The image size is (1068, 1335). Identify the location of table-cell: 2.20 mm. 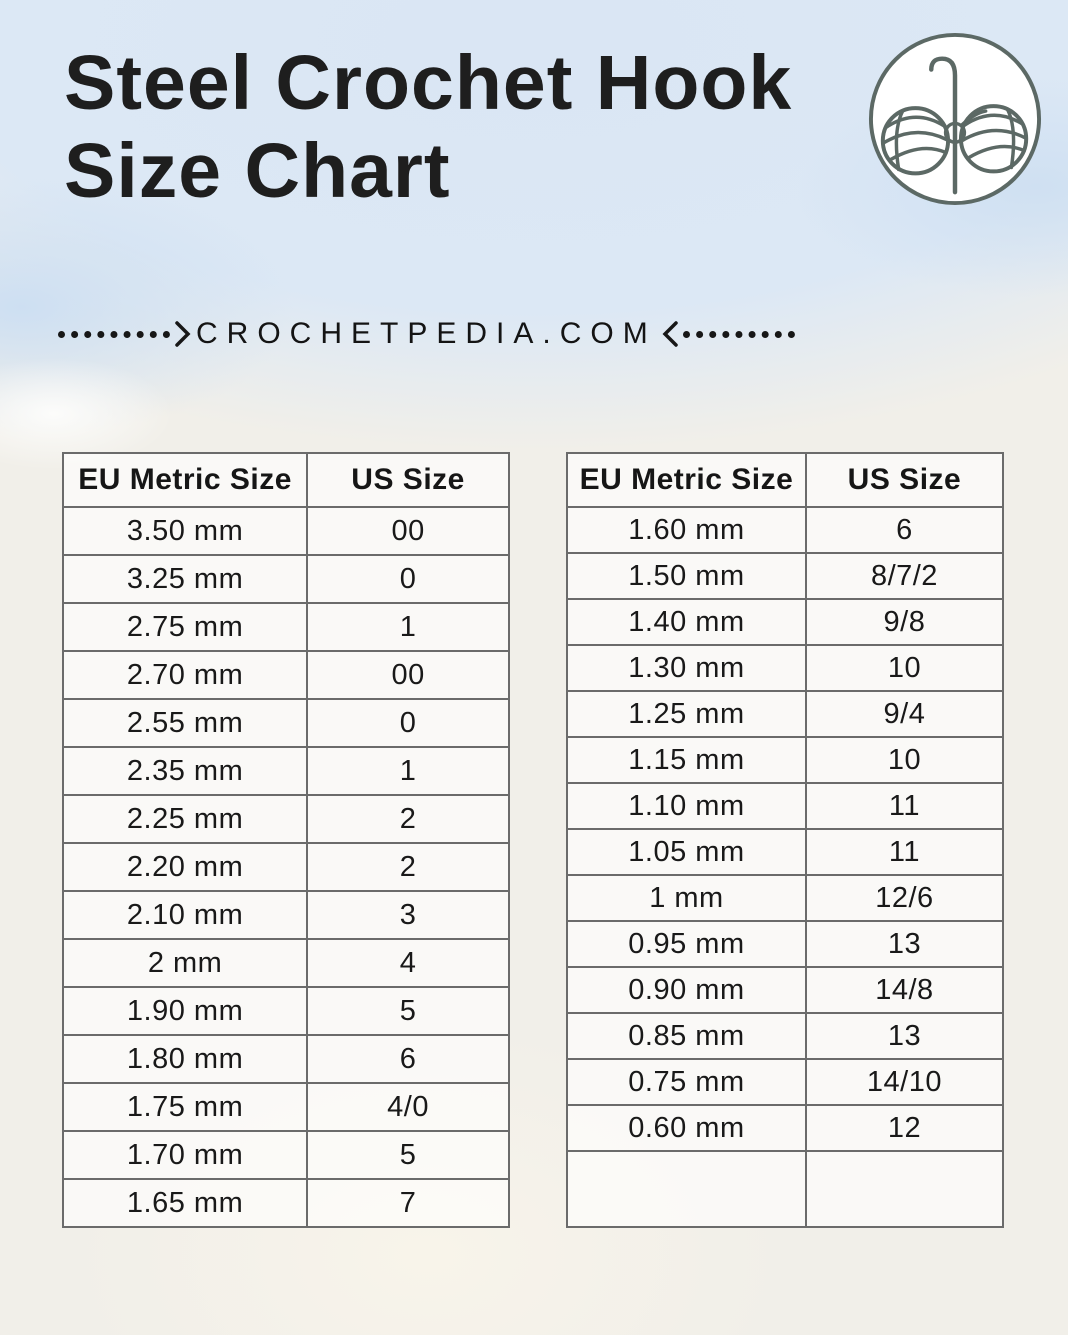
(185, 867).